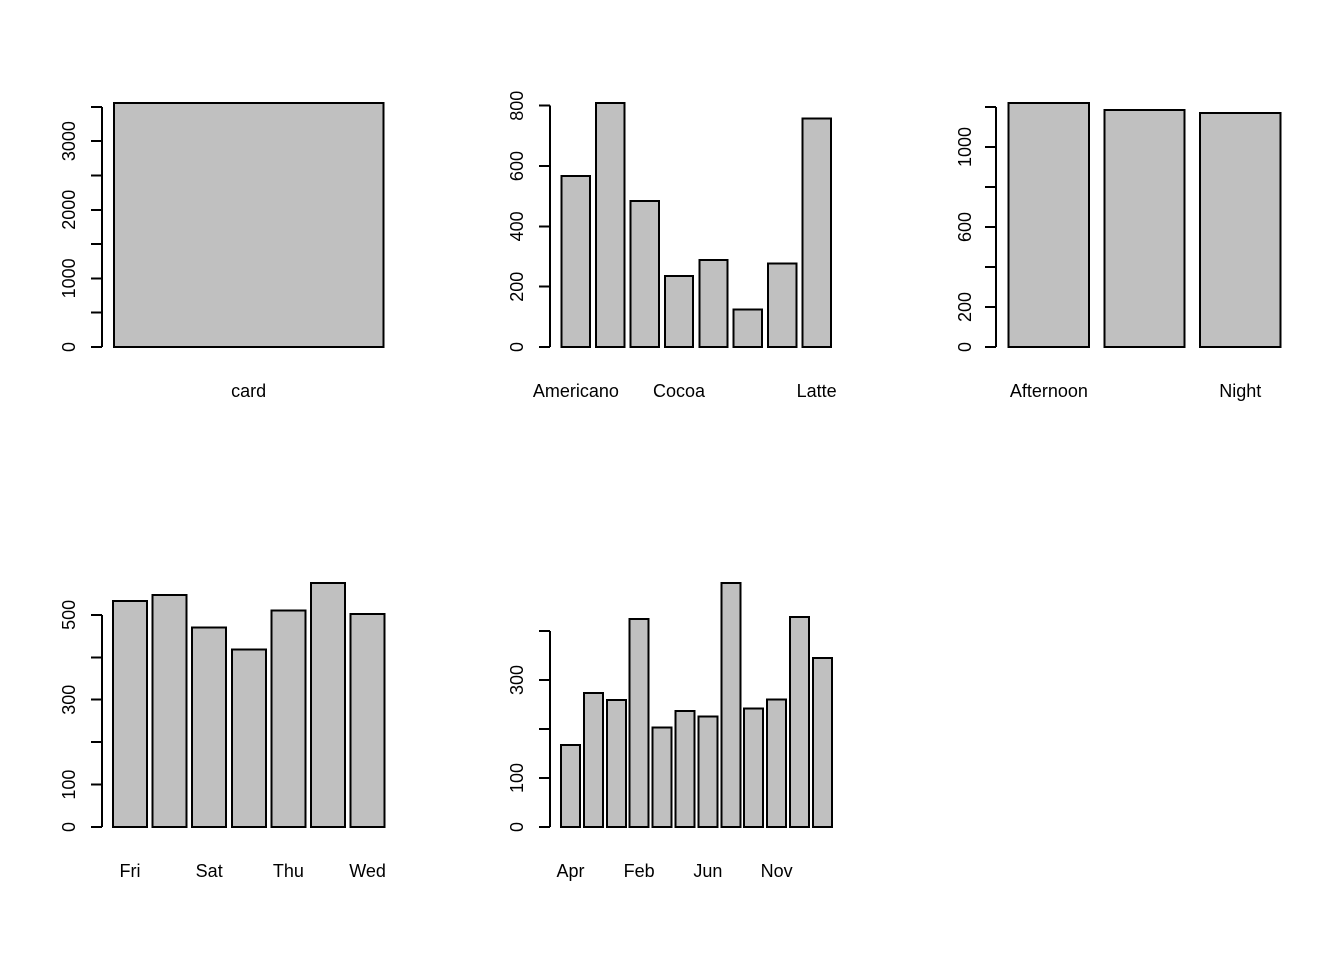 The width and height of the screenshot is (1344, 960). I want to click on time-of-day-barplot: 0 200 600 1000 Afternoon Night, so click(1118, 251).